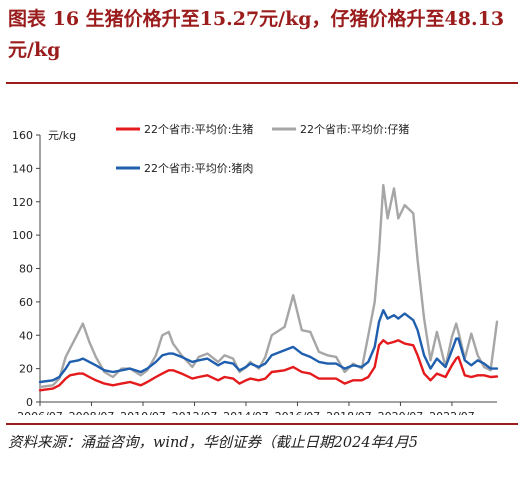  I want to click on title-divider, so click(262, 83).